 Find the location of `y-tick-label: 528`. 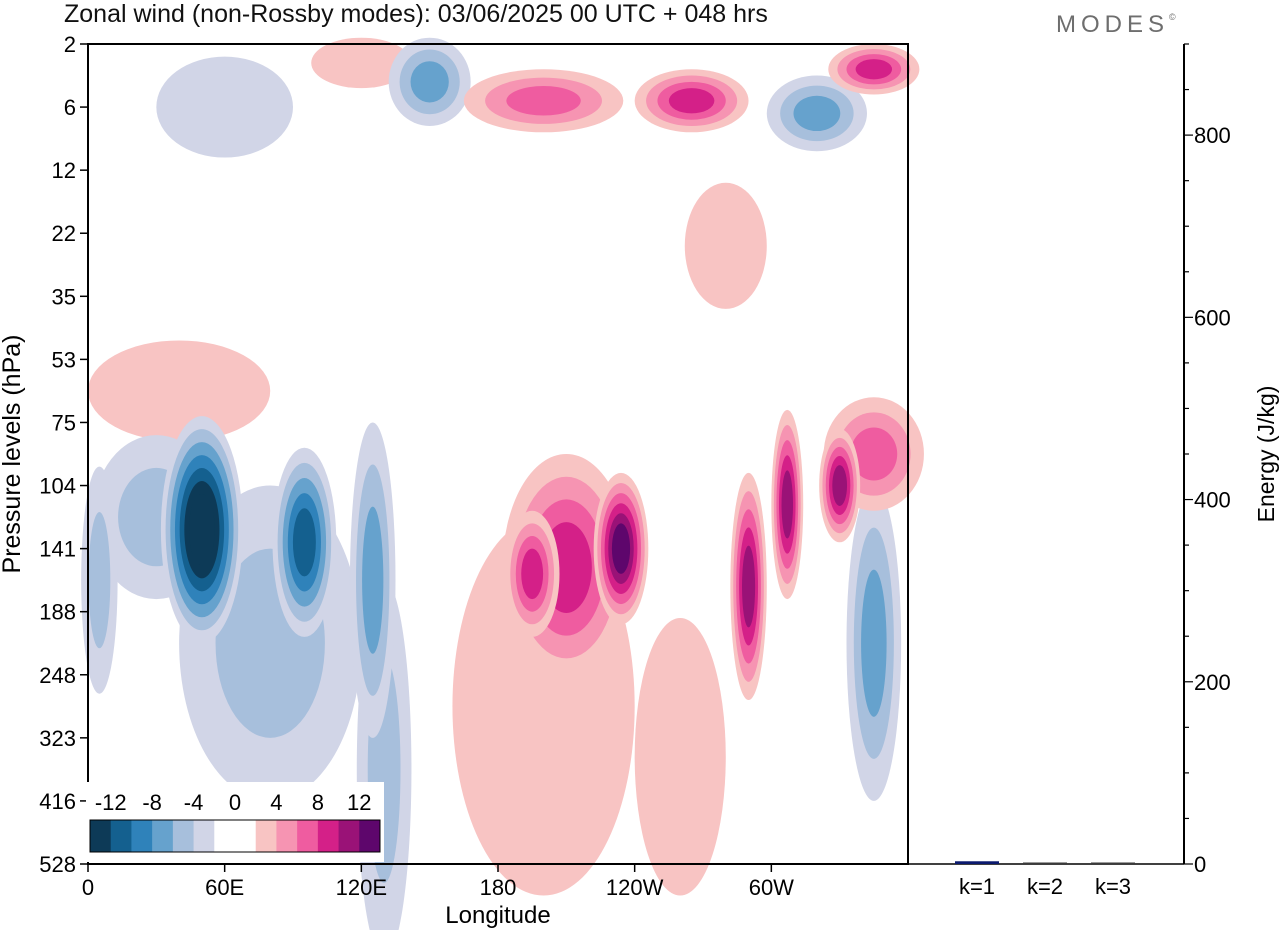

y-tick-label: 528 is located at coordinates (57, 864).